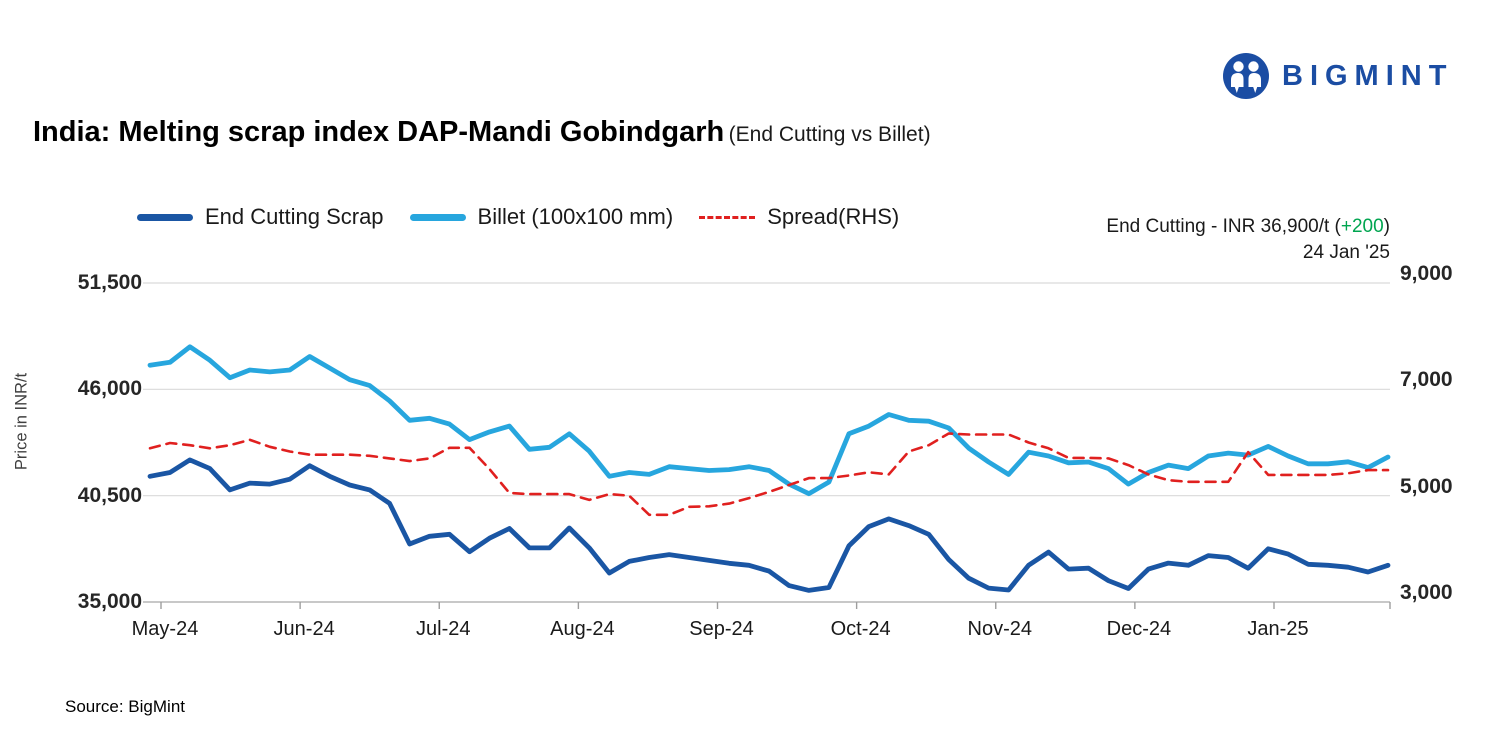  I want to click on price-change-value: +200, so click(1362, 226).